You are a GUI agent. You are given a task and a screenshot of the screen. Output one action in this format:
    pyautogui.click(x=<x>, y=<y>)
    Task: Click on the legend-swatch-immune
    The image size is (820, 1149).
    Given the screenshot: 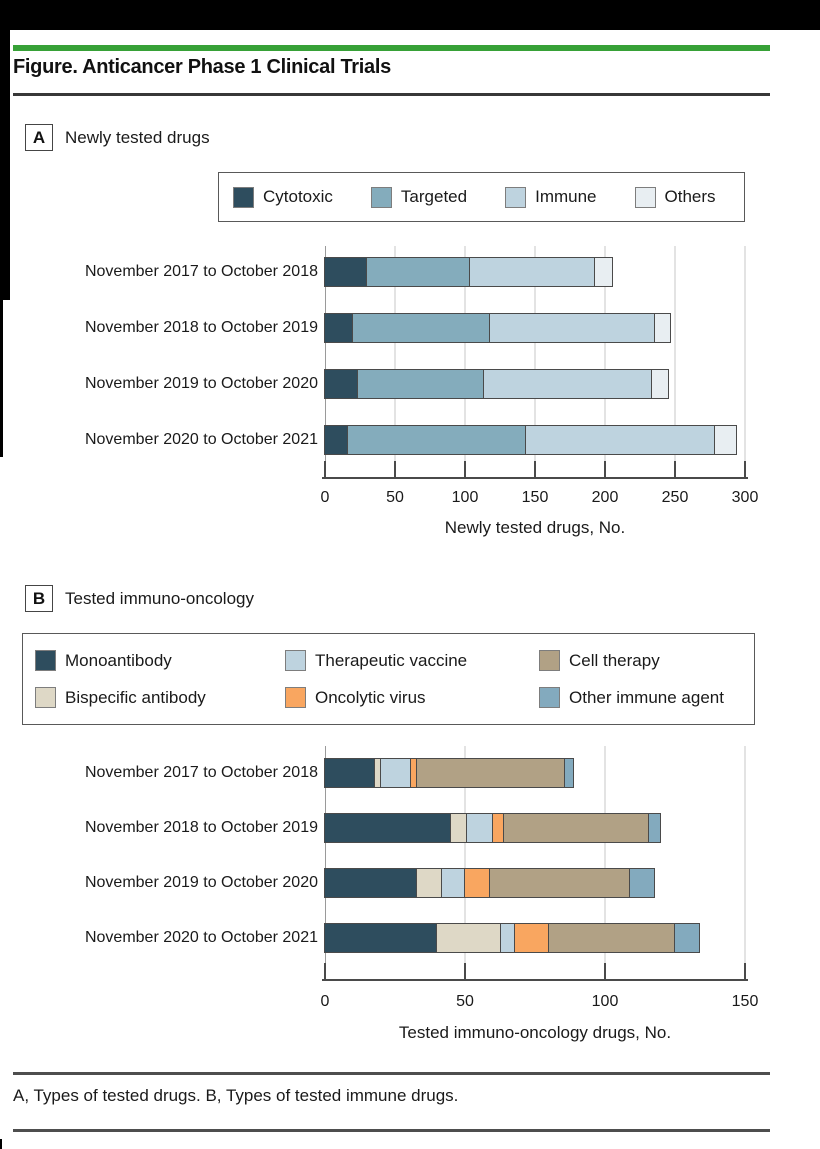 What is the action you would take?
    pyautogui.click(x=516, y=197)
    